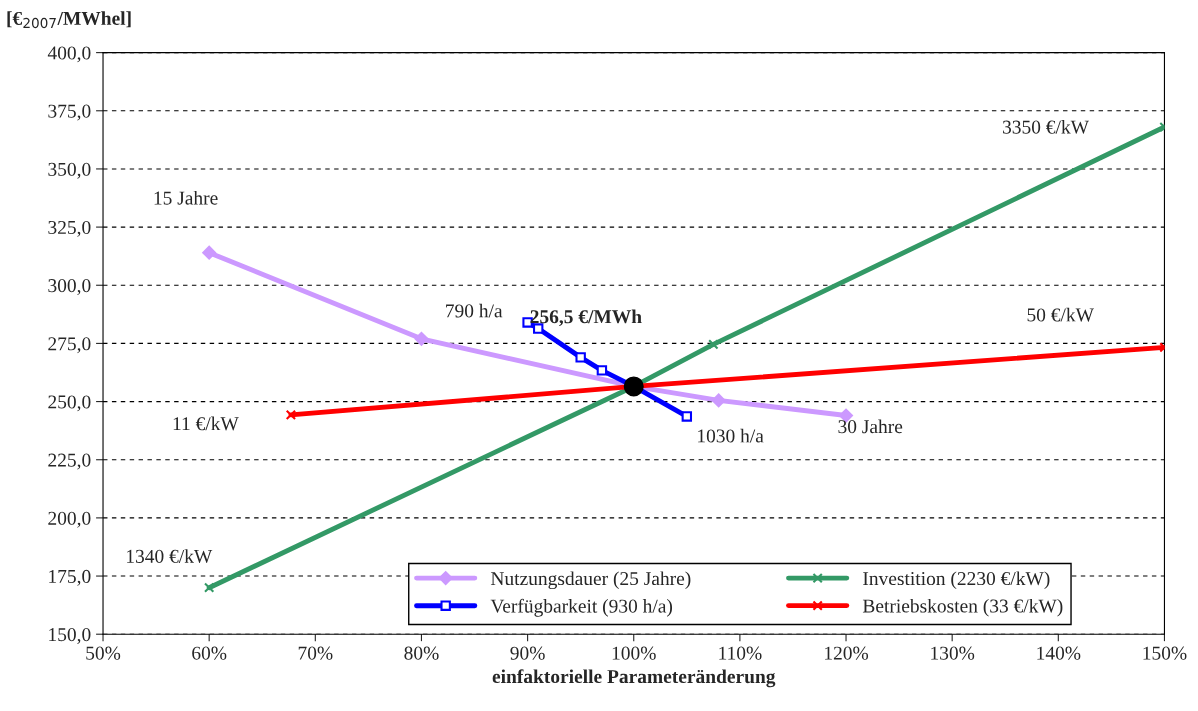 The height and width of the screenshot is (711, 1198). I want to click on y-tick-label: 275,0, so click(69, 345).